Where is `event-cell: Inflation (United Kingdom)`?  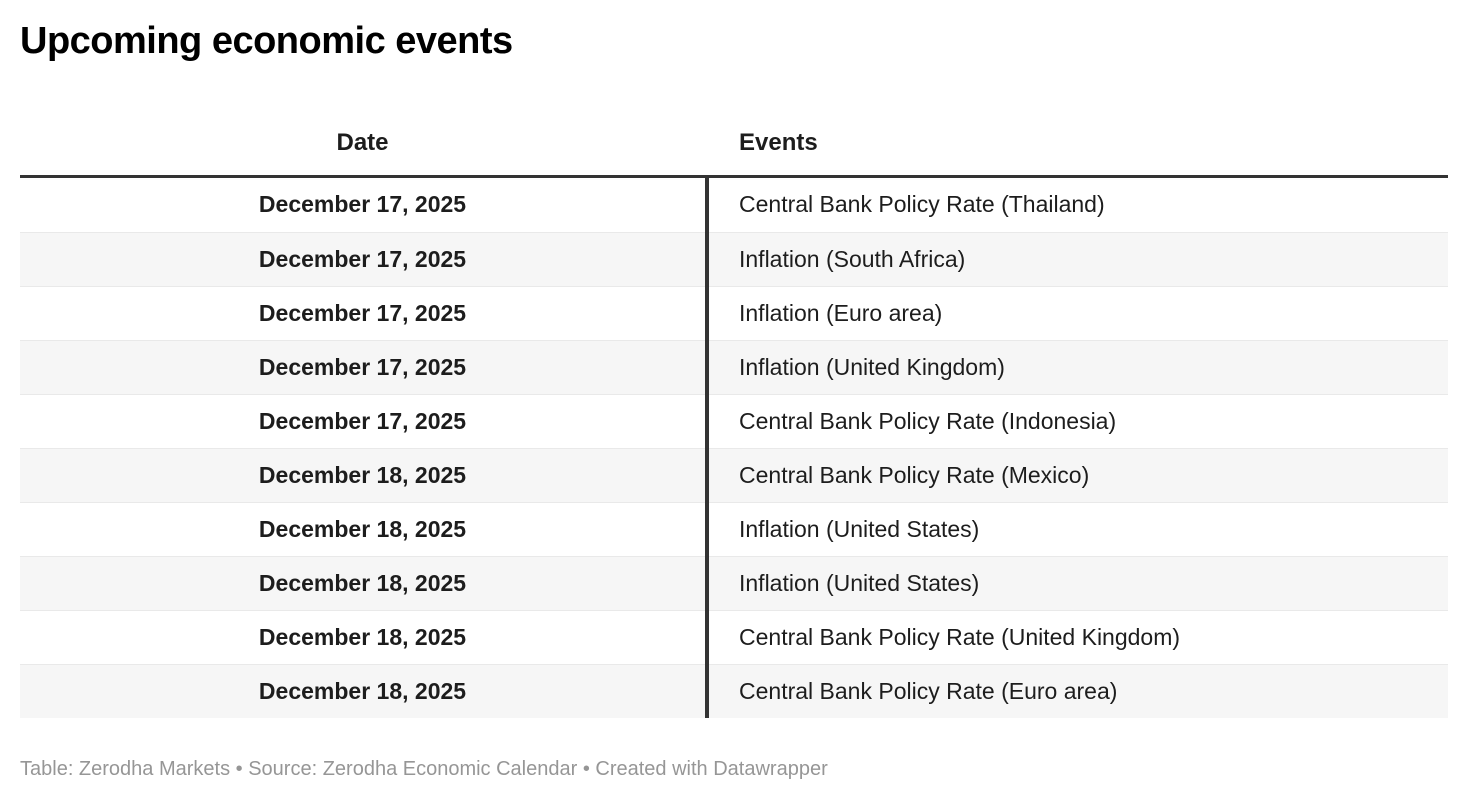 event-cell: Inflation (United Kingdom) is located at coordinates (872, 366).